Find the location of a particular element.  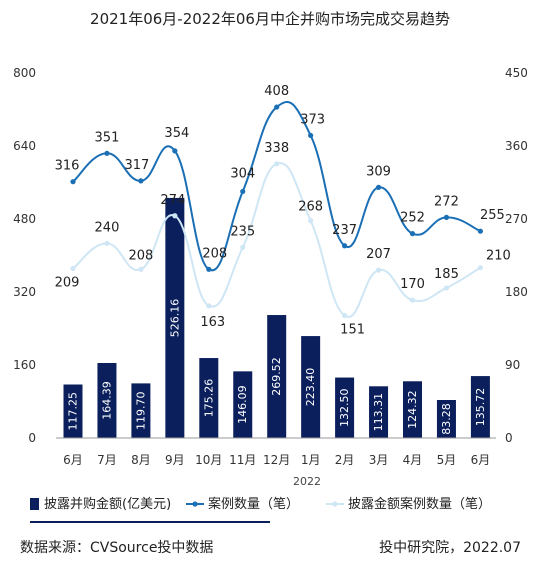

bar-value-label: 526.16 is located at coordinates (174, 318).